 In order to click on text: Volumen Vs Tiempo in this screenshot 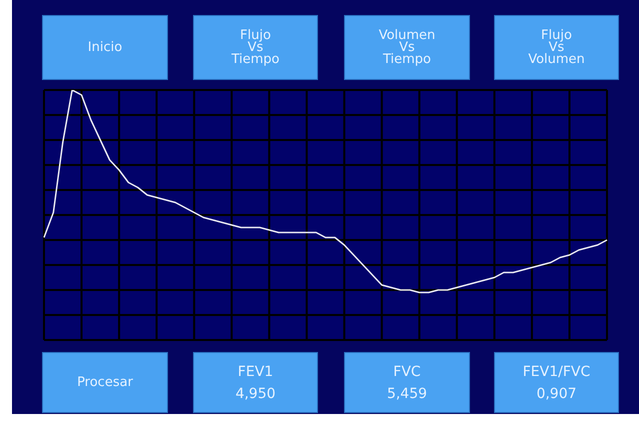, I will do `click(407, 47)`.